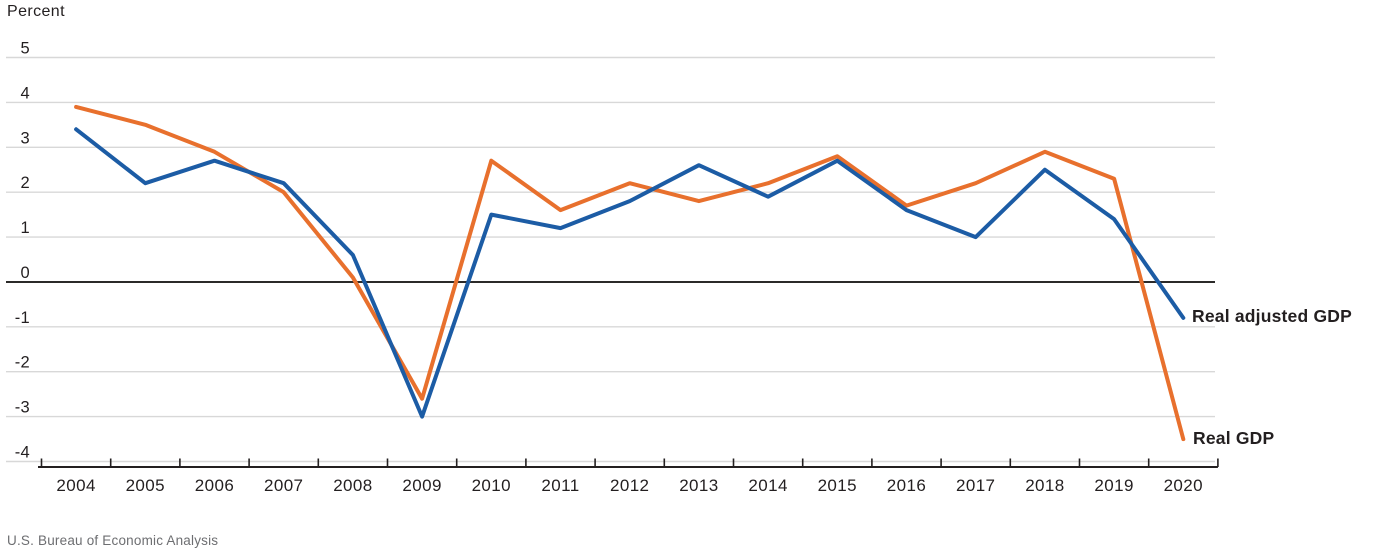 The image size is (1379, 557). What do you see at coordinates (698, 485) in the screenshot?
I see `x-tick-label: 2013` at bounding box center [698, 485].